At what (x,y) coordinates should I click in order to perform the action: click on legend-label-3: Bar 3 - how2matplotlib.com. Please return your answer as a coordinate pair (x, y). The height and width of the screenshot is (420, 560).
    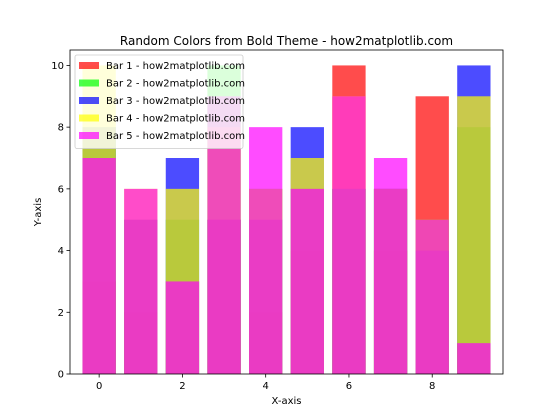
    Looking at the image, I should click on (175, 101).